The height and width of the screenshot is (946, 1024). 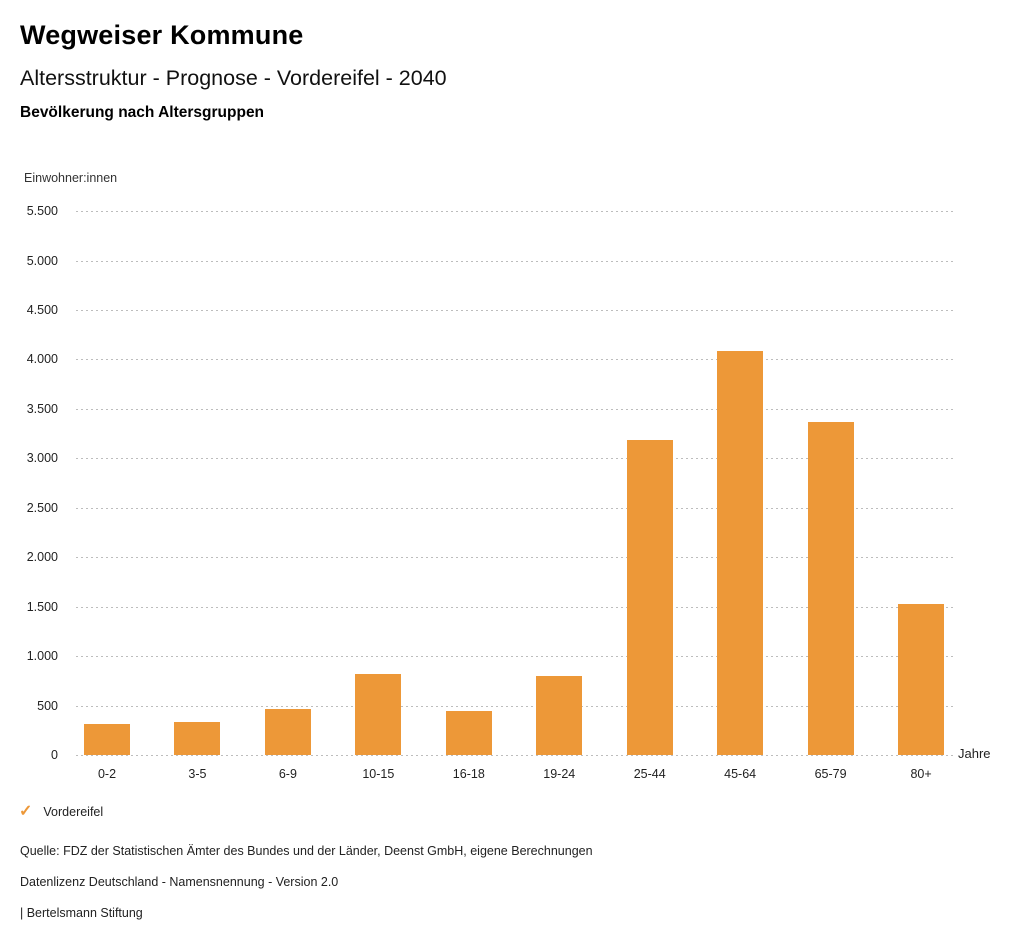 What do you see at coordinates (42, 211) in the screenshot?
I see `y-tick-label: 5.500` at bounding box center [42, 211].